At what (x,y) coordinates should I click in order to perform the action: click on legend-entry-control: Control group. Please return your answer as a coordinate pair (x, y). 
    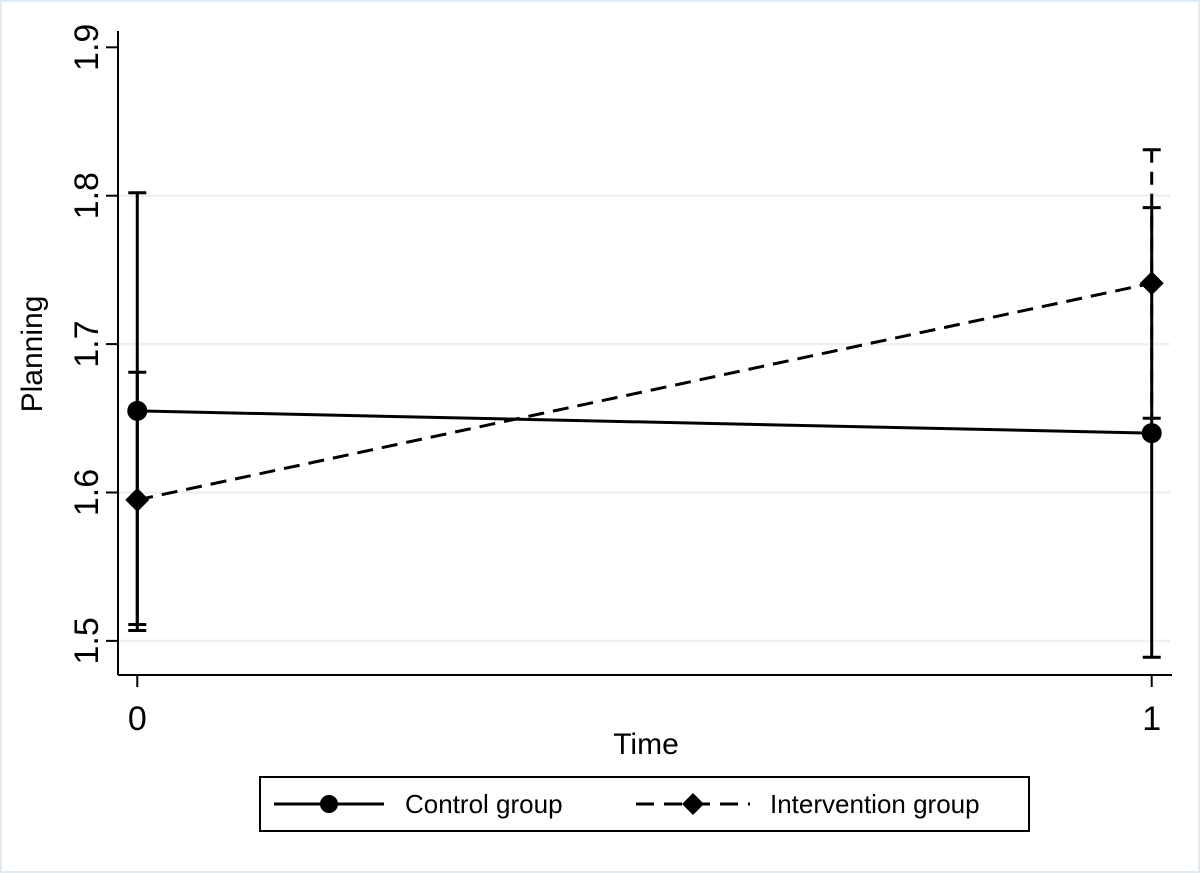
    Looking at the image, I should click on (418, 804).